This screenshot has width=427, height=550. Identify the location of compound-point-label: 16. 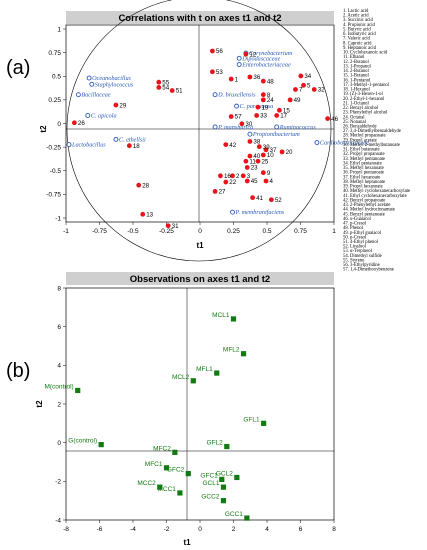
(227, 176).